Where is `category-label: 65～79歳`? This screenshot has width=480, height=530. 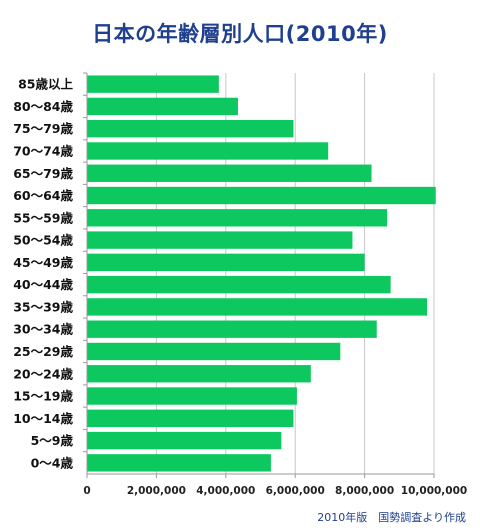 category-label: 65～79歳 is located at coordinates (43, 173).